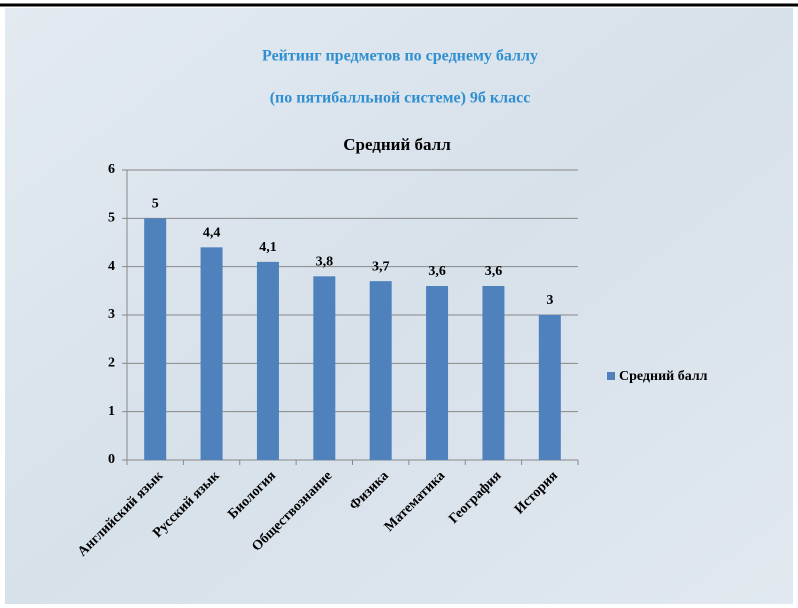  I want to click on y-tick-label: 3, so click(111, 314).